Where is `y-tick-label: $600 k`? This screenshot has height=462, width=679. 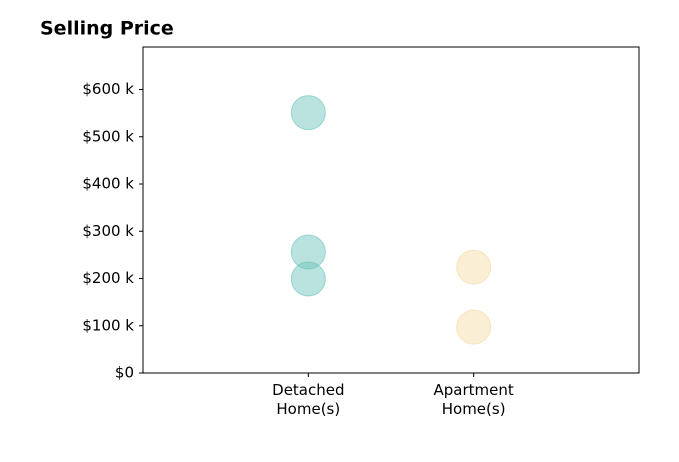 y-tick-label: $600 k is located at coordinates (108, 89).